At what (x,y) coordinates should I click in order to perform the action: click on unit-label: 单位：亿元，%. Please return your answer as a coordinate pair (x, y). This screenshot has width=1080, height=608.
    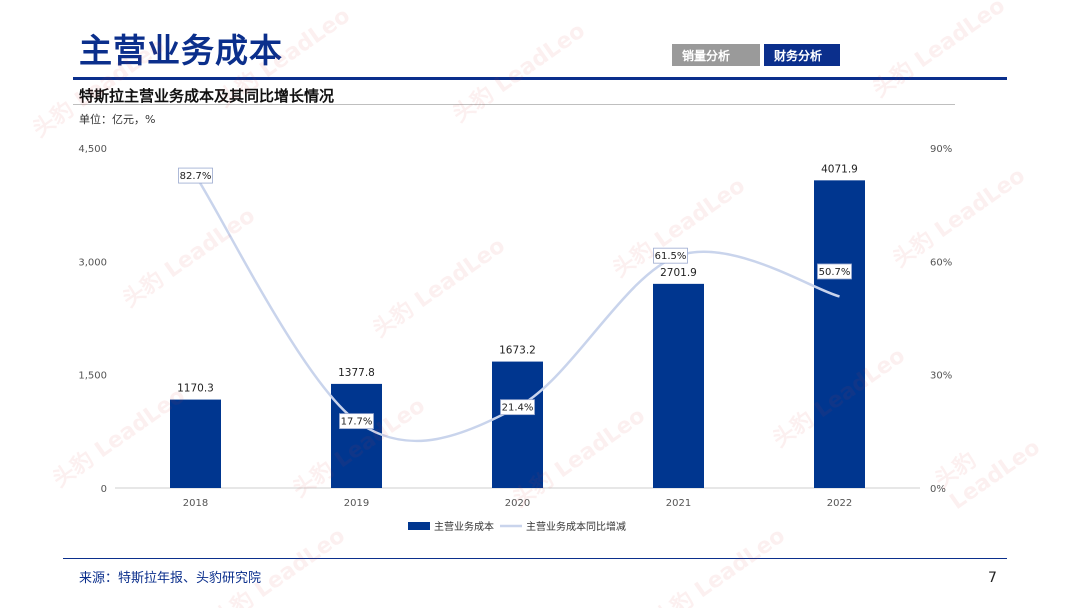
    Looking at the image, I should click on (117, 119).